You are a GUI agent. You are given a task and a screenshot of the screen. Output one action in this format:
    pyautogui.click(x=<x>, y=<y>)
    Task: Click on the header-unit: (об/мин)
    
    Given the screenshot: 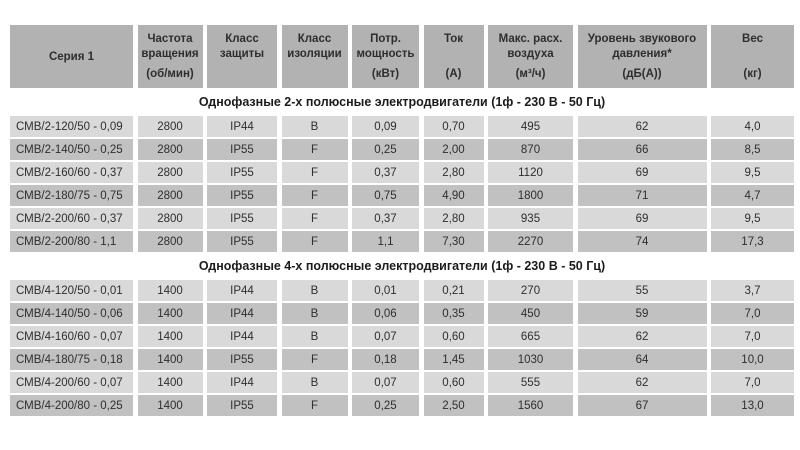 What is the action you would take?
    pyautogui.click(x=170, y=74)
    